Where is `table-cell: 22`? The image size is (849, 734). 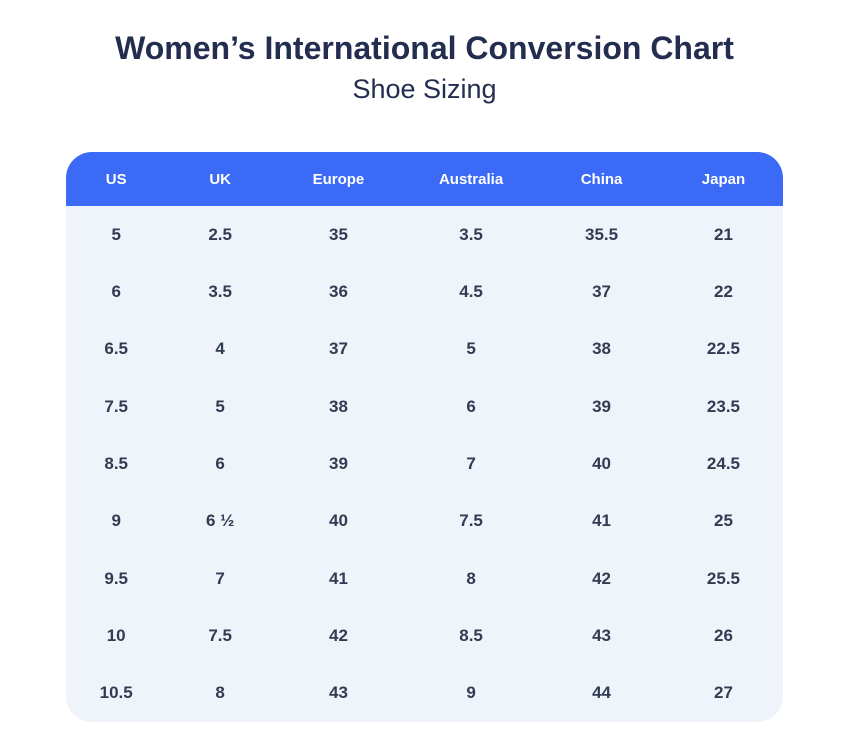 table-cell: 22 is located at coordinates (723, 292).